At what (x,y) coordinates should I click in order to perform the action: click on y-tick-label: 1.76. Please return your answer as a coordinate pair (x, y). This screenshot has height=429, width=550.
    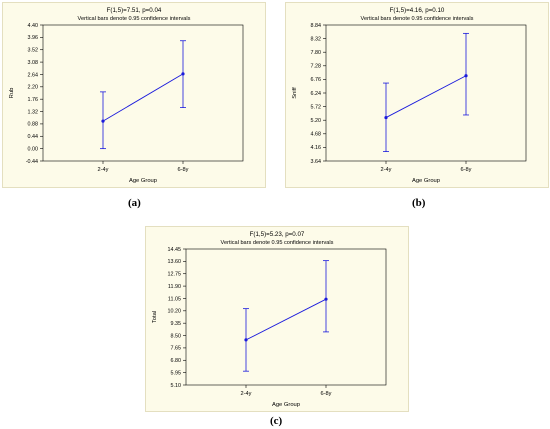
    Looking at the image, I should click on (33, 100).